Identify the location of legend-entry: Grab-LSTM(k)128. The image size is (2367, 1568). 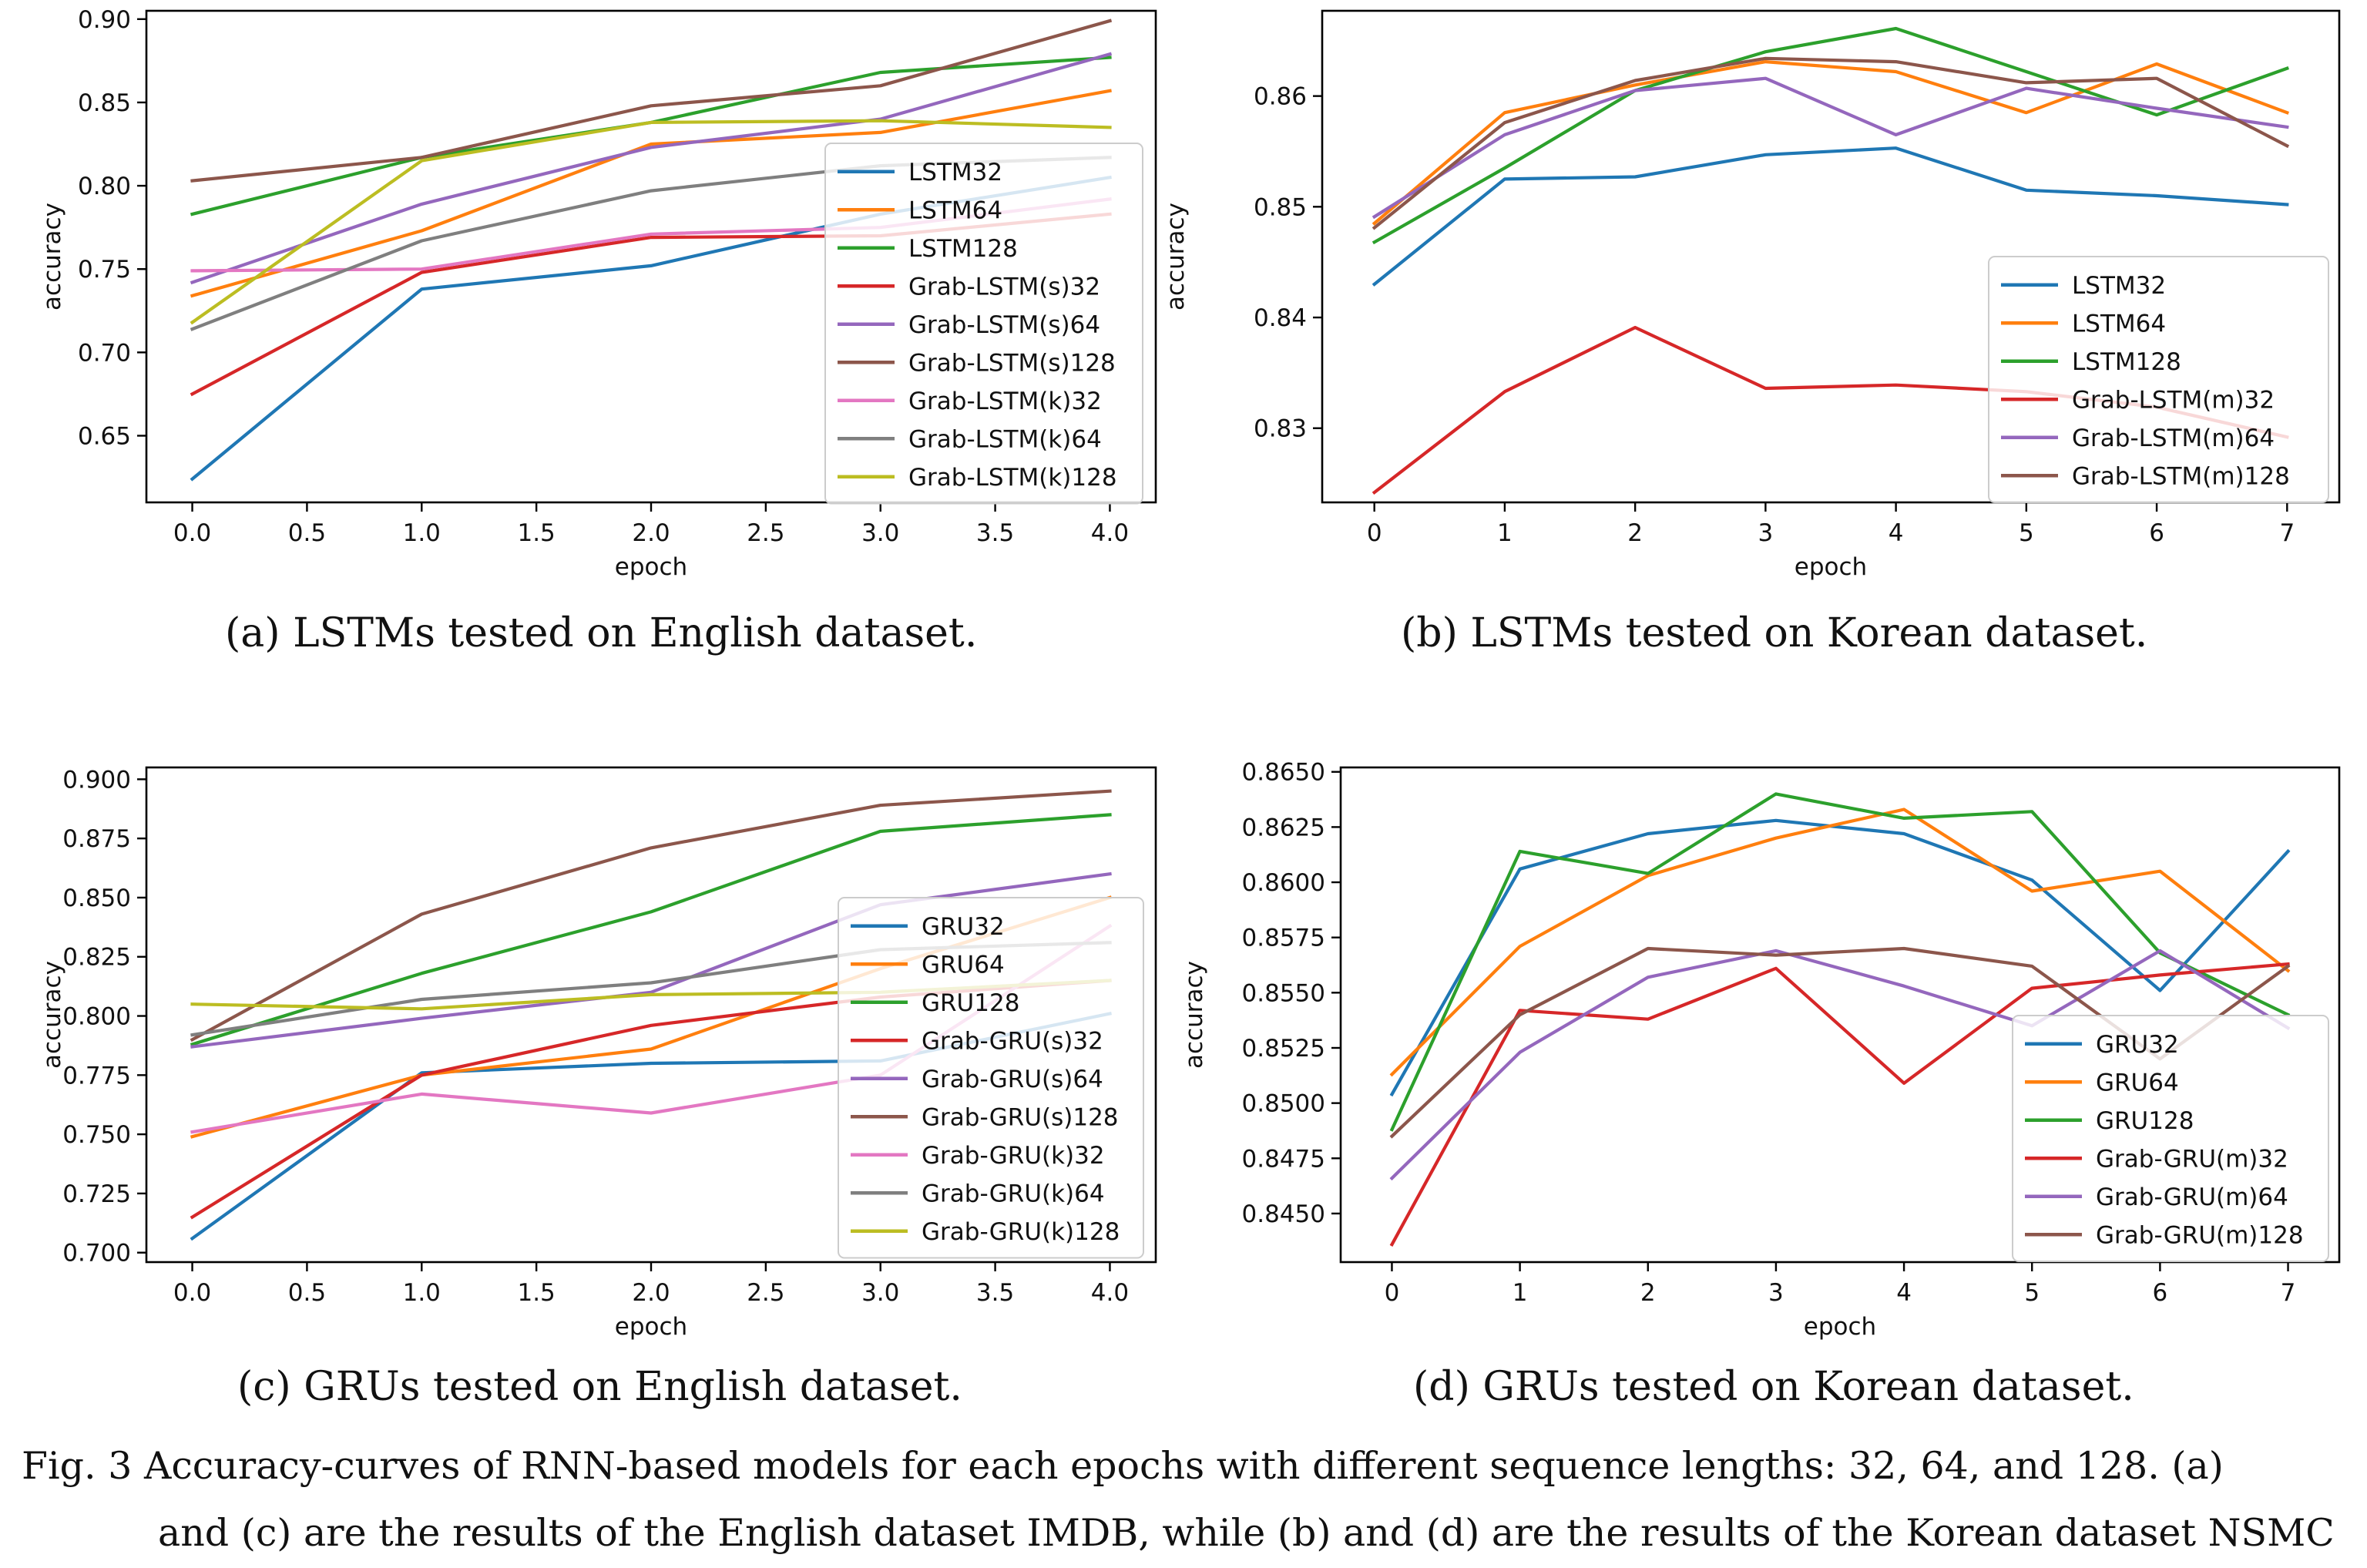
(1012, 478).